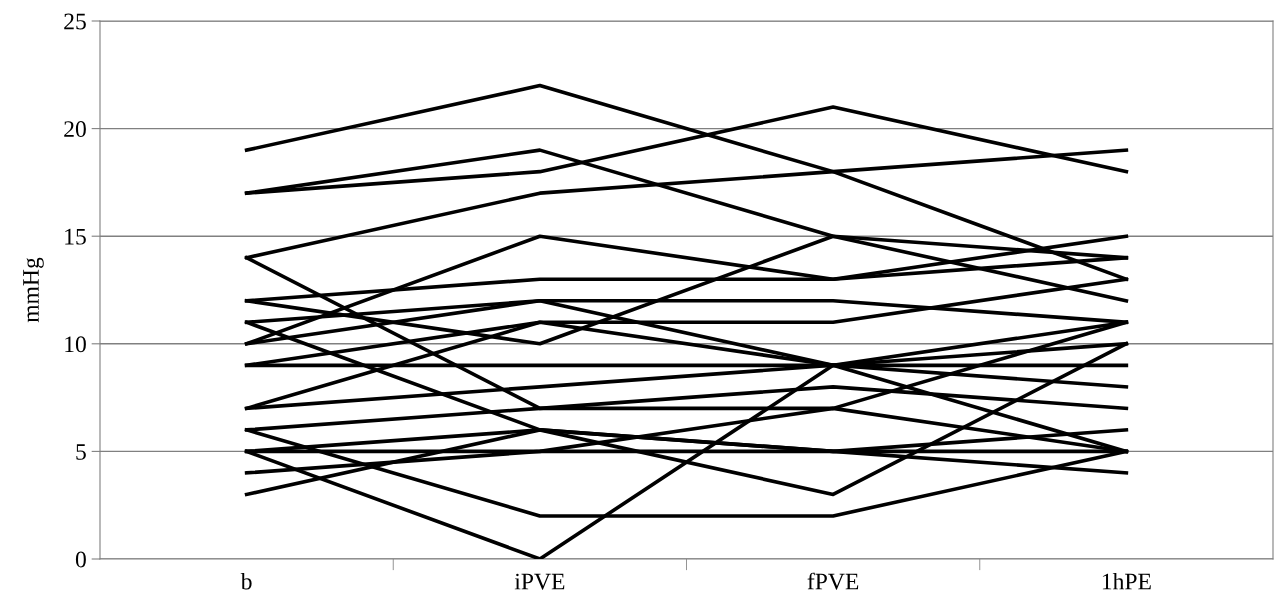  What do you see at coordinates (75, 236) in the screenshot?
I see `y-tick-label: 15` at bounding box center [75, 236].